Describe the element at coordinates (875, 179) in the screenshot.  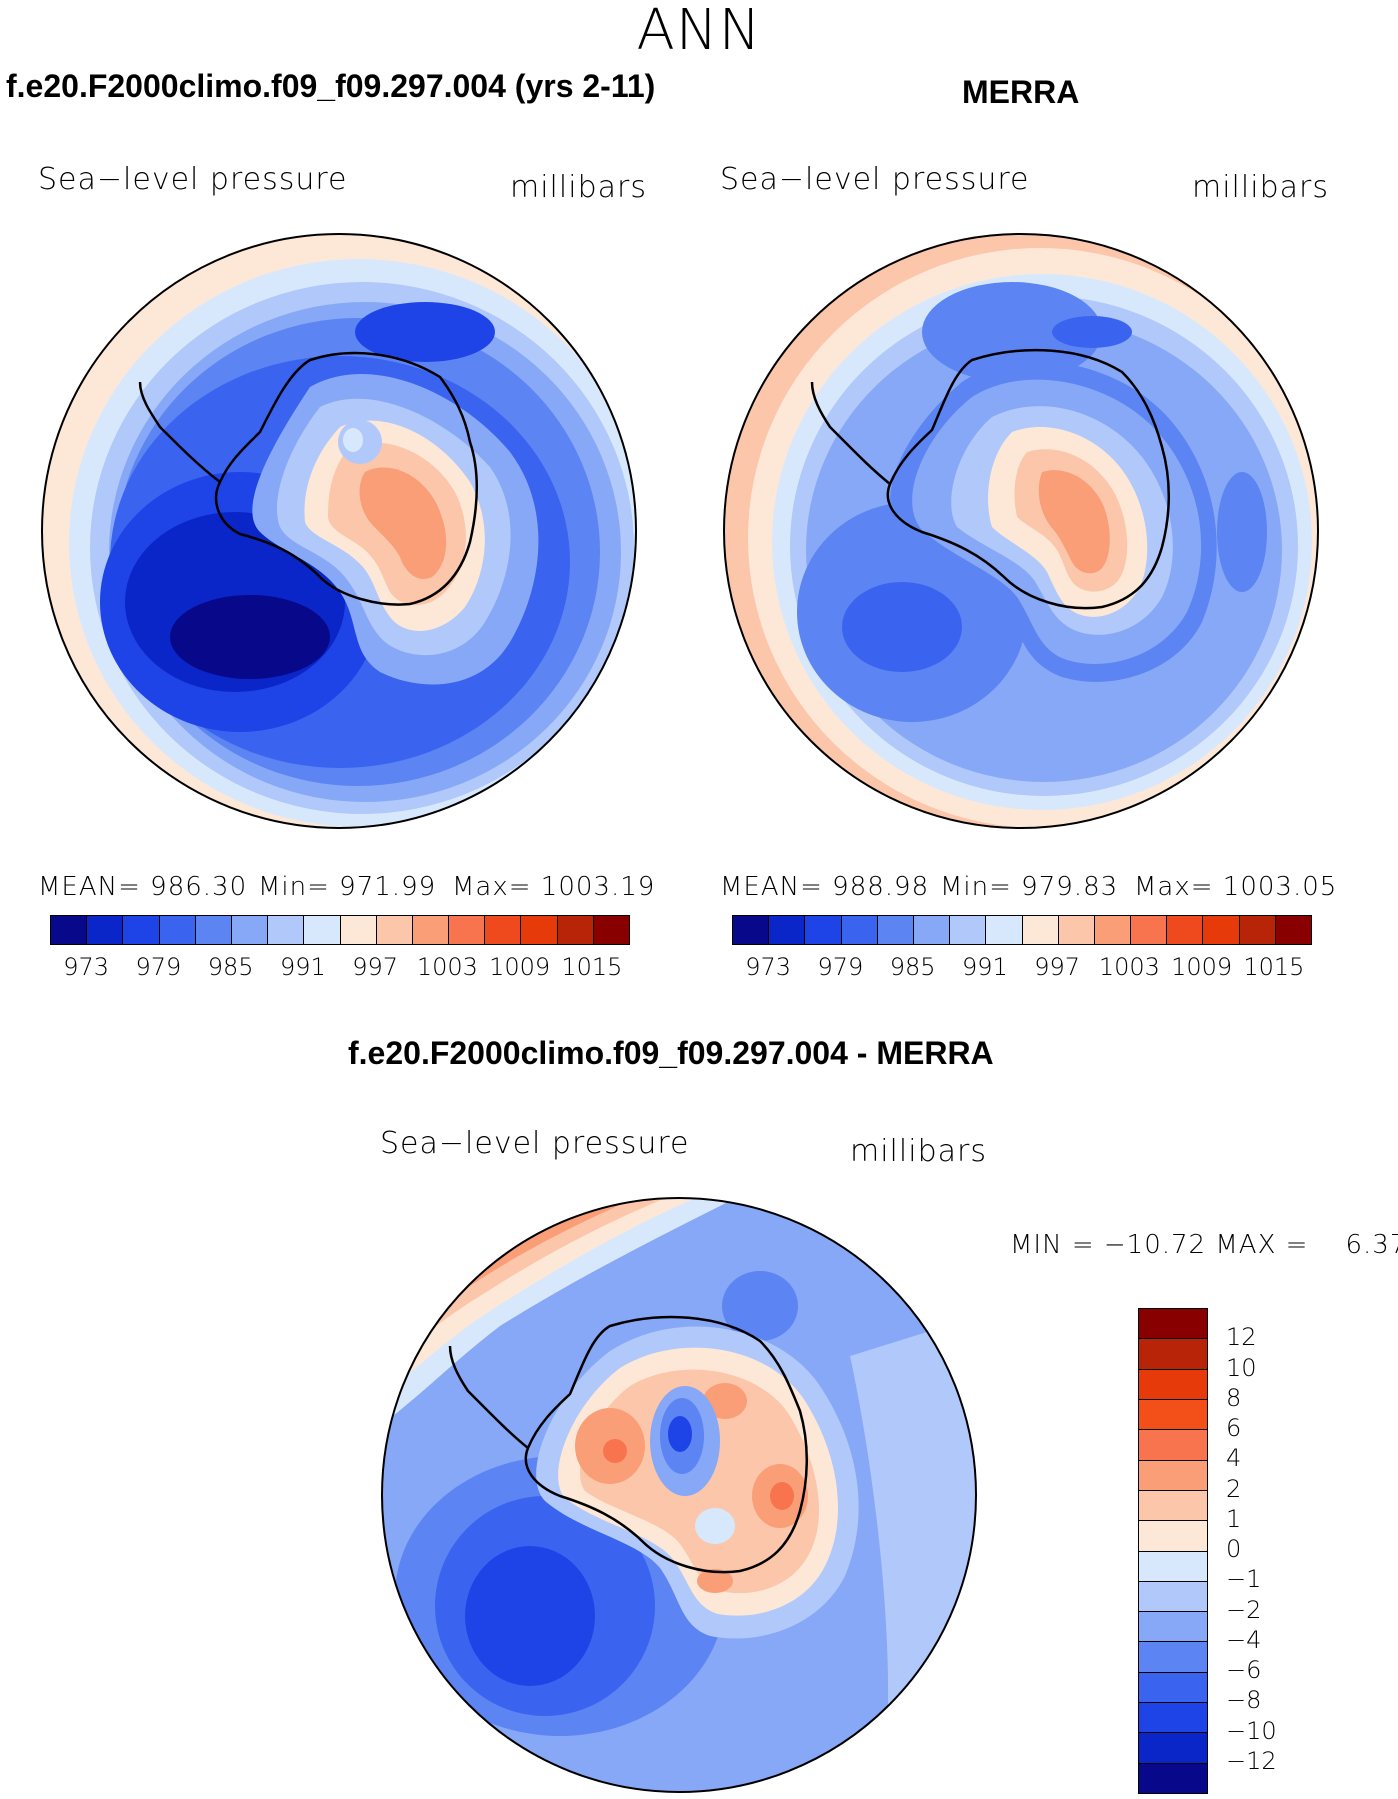
I see `panel2-variable-label: Sea−level pressure` at that location.